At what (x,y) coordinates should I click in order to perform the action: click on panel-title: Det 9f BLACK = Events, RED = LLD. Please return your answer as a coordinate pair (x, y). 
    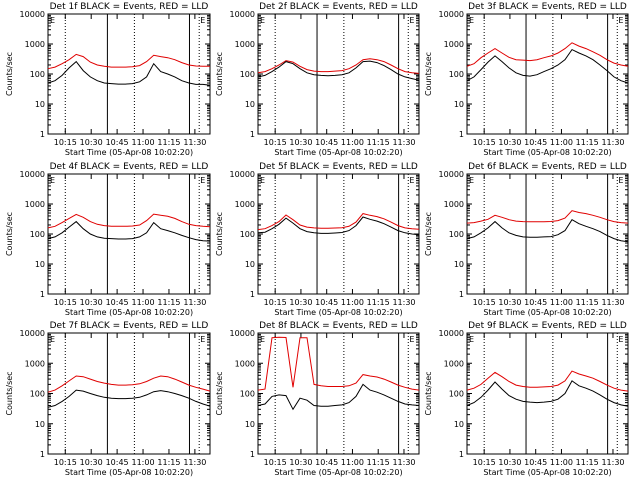
    Looking at the image, I should click on (547, 326).